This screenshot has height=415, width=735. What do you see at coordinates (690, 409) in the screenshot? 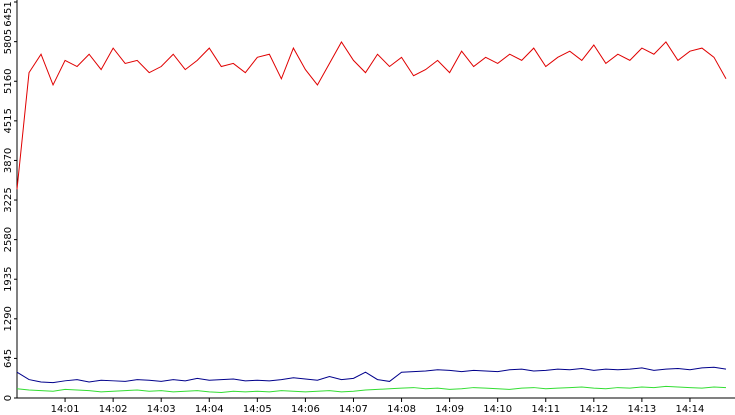
I see `x-tick-label: 14:14` at bounding box center [690, 409].